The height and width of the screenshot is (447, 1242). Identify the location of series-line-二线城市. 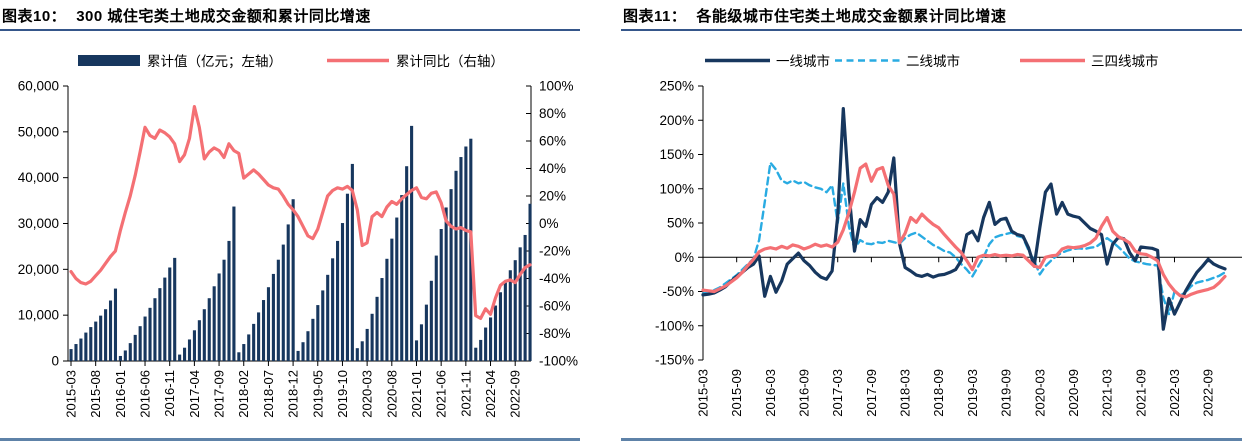
(964, 238).